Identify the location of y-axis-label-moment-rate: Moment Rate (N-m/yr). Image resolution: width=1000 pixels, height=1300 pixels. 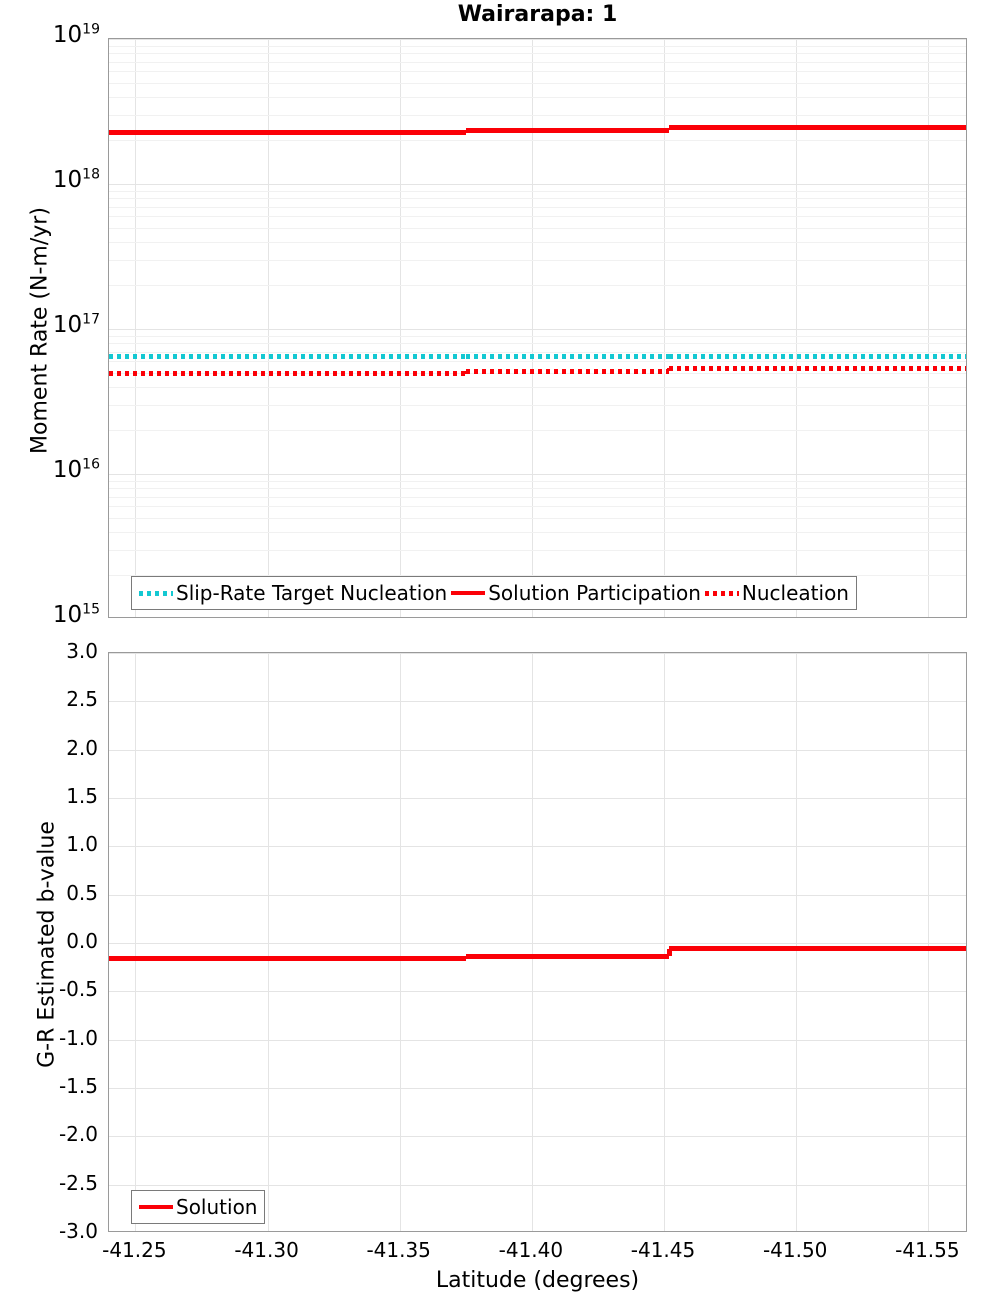
(40, 330).